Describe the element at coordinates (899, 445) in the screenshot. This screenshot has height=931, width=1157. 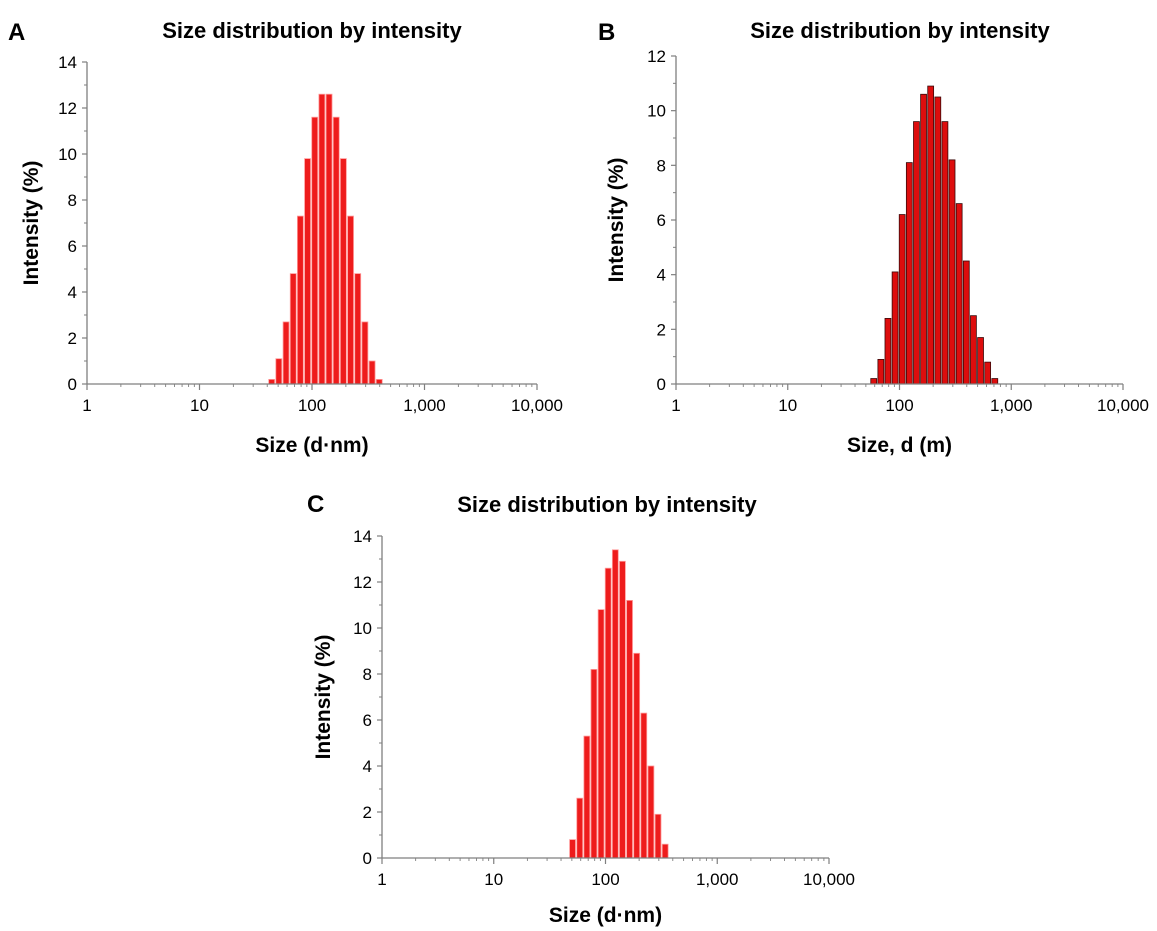
I see `x-axis-label: Size, d (m)` at that location.